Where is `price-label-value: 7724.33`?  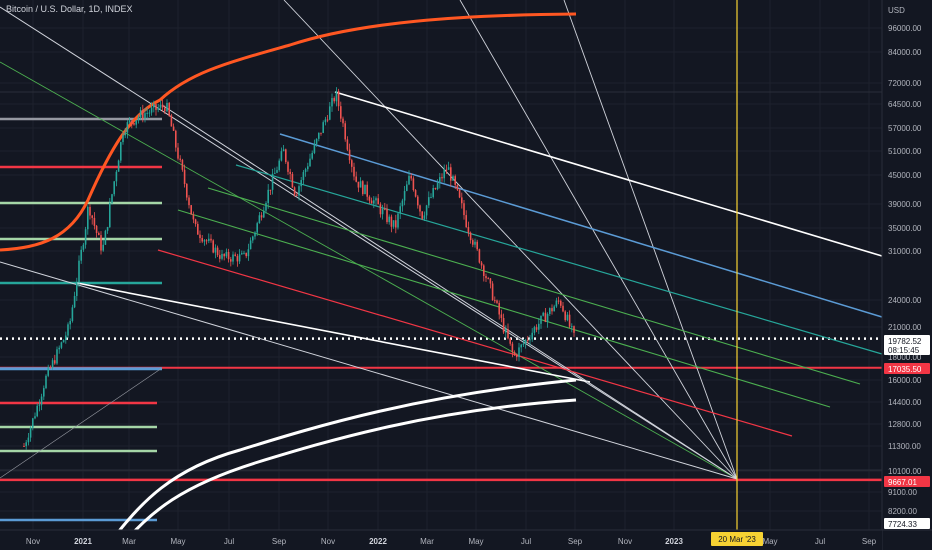
price-label-value: 7724.33 is located at coordinates (902, 524).